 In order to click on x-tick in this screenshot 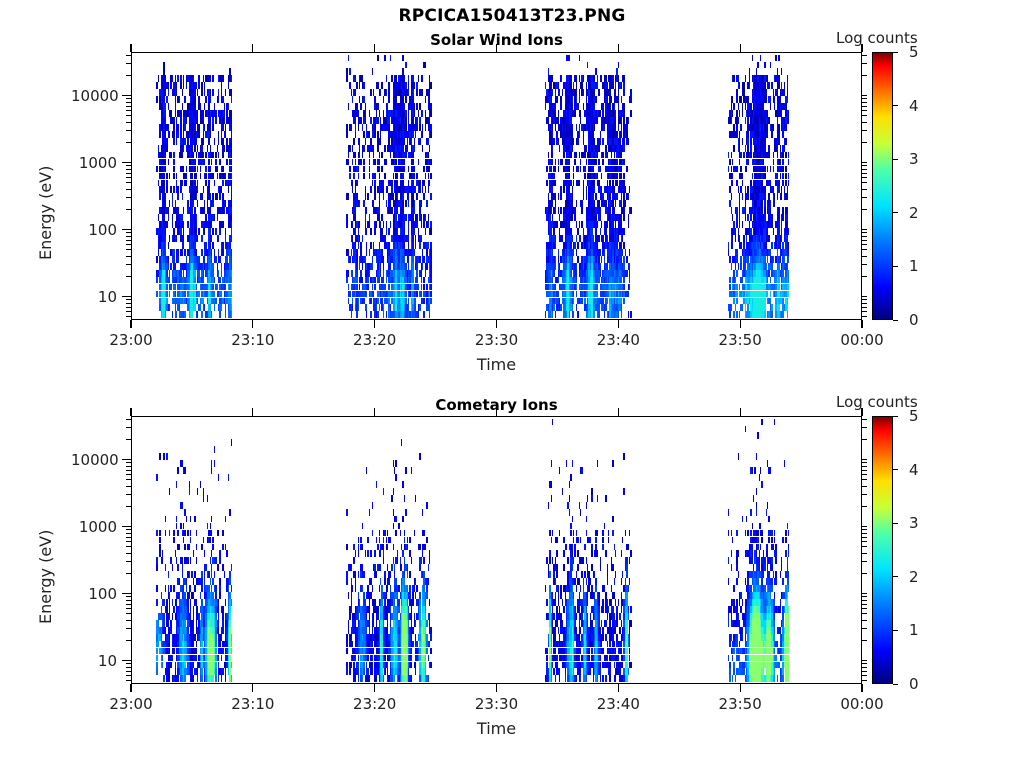, I will do `click(131, 324)`.